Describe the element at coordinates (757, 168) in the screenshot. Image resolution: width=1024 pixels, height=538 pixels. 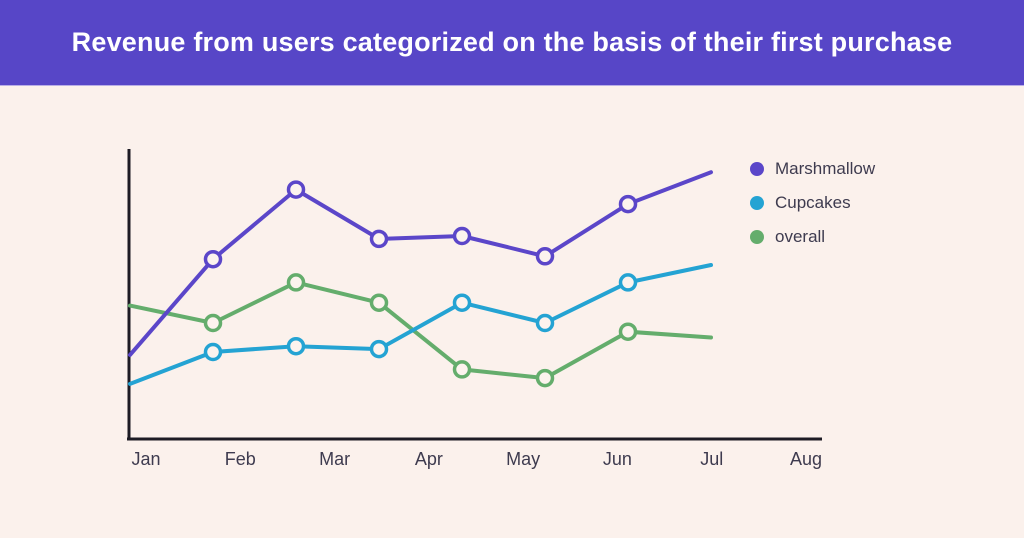
I see `legend-dot-marshmallow-icon` at that location.